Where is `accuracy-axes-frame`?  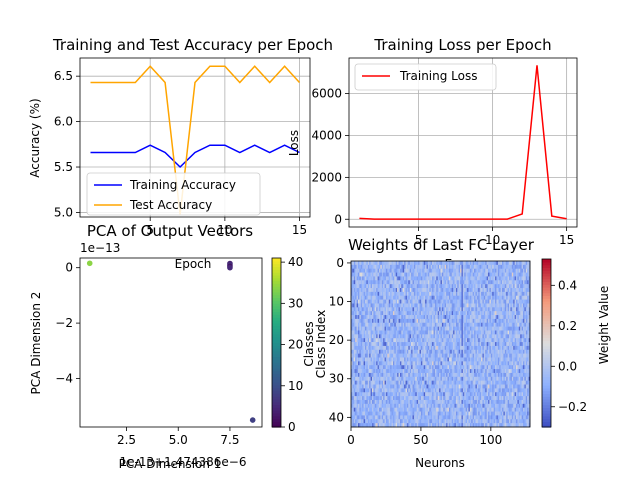 accuracy-axes-frame is located at coordinates (195, 137).